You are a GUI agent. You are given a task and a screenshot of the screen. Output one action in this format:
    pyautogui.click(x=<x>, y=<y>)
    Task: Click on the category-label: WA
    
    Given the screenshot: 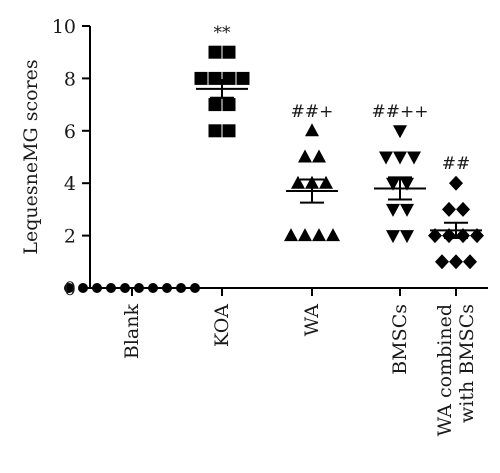 What is the action you would take?
    pyautogui.click(x=312, y=320)
    